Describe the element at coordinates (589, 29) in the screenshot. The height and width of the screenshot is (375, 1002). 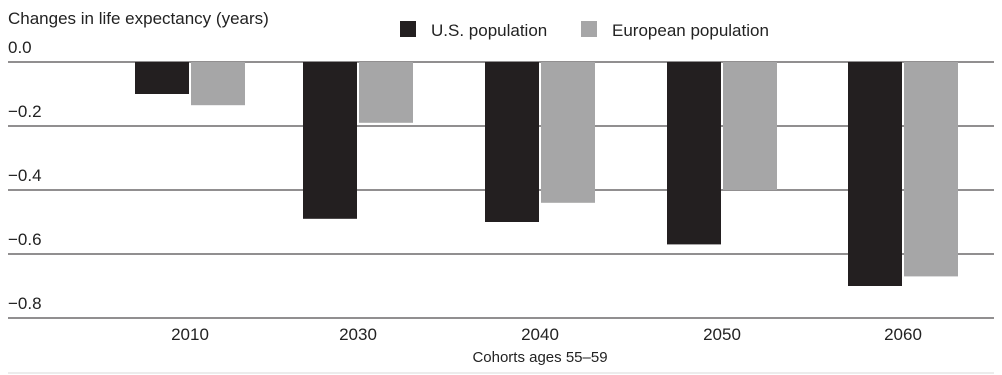
I see `legend-swatch-europe` at that location.